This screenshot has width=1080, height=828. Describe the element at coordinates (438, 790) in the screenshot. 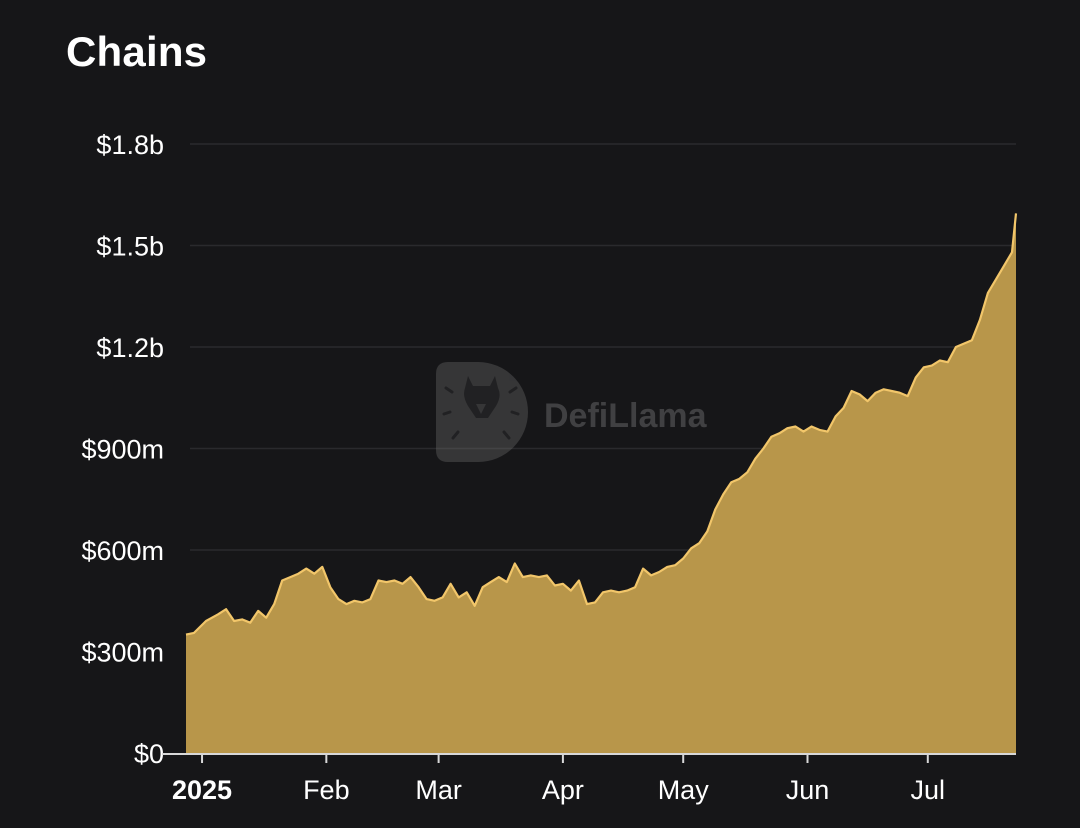

I see `x-tick-label-2: Mar` at that location.